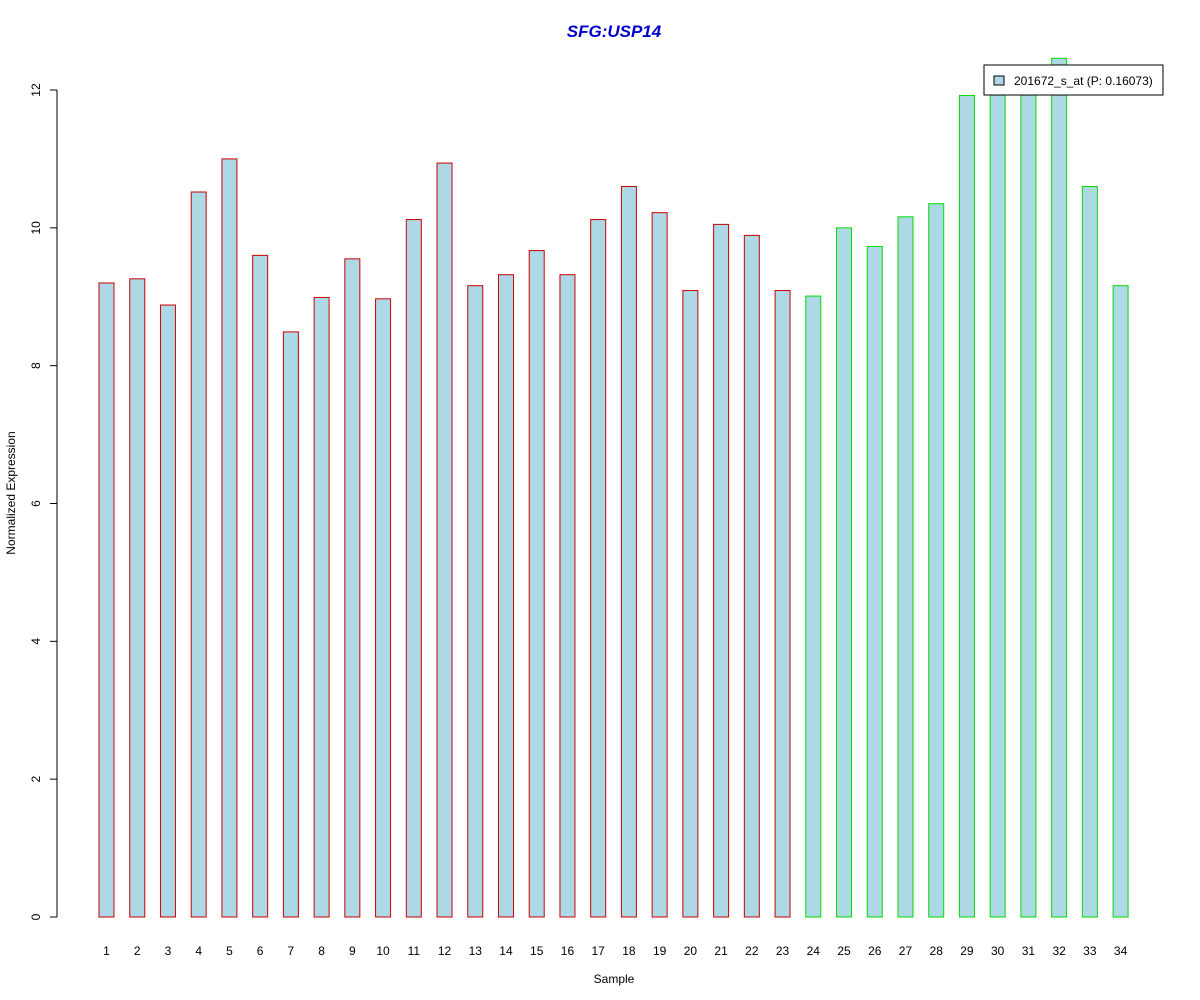  What do you see at coordinates (1059, 951) in the screenshot?
I see `x-tick-label: 32` at bounding box center [1059, 951].